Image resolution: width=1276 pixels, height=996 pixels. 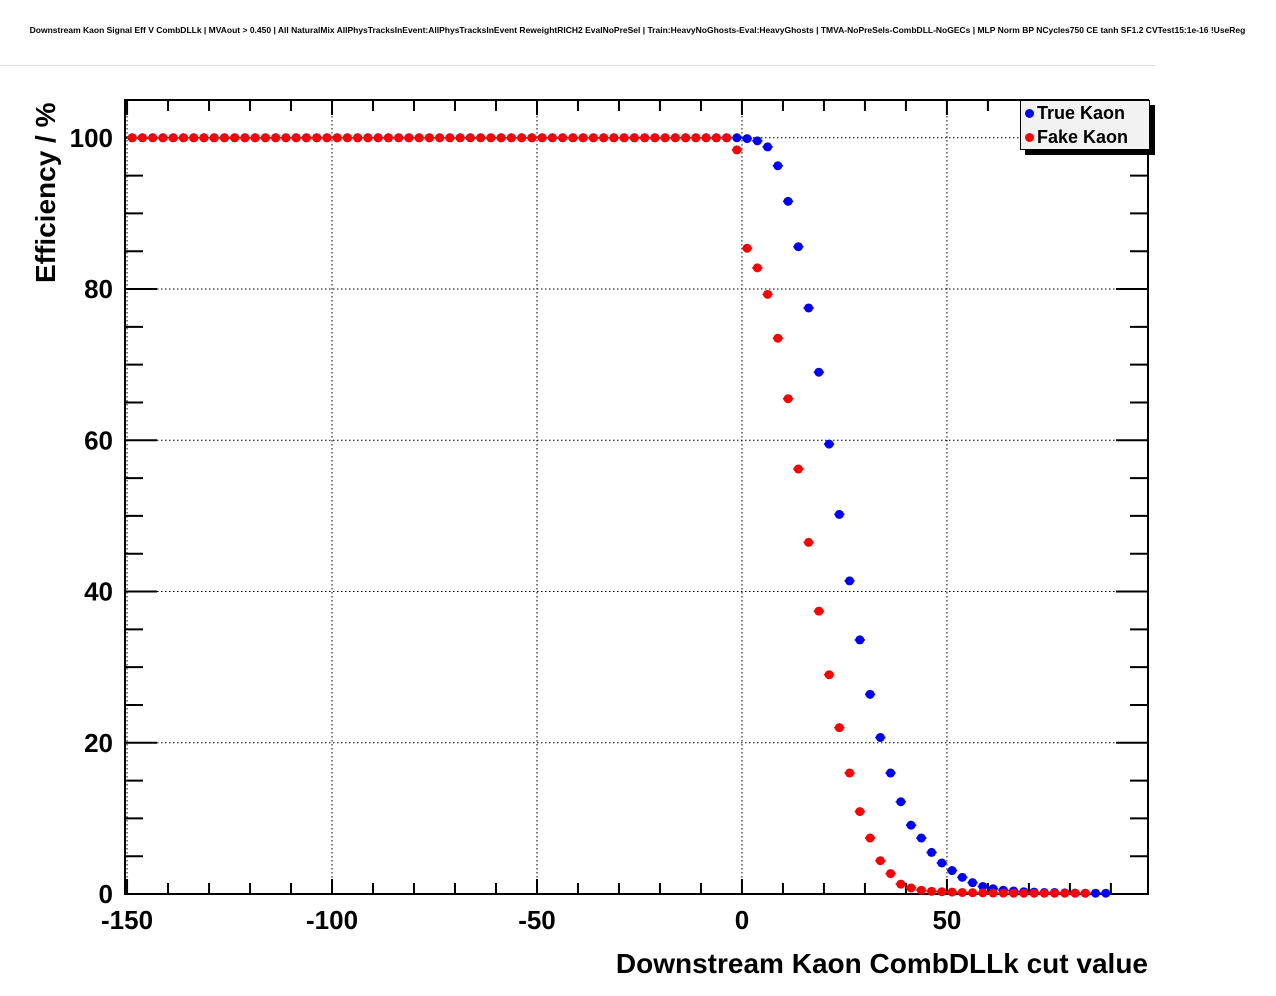 I want to click on legend-label: Fake Kaon, so click(x=1083, y=136).